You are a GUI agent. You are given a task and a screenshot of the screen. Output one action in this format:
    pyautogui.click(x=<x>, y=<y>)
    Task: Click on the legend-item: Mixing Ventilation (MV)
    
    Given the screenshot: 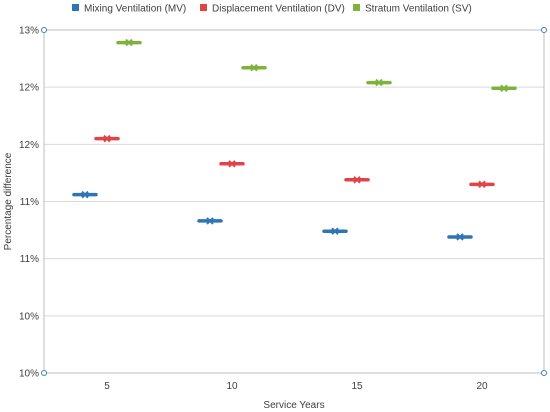 What is the action you would take?
    pyautogui.click(x=129, y=9)
    